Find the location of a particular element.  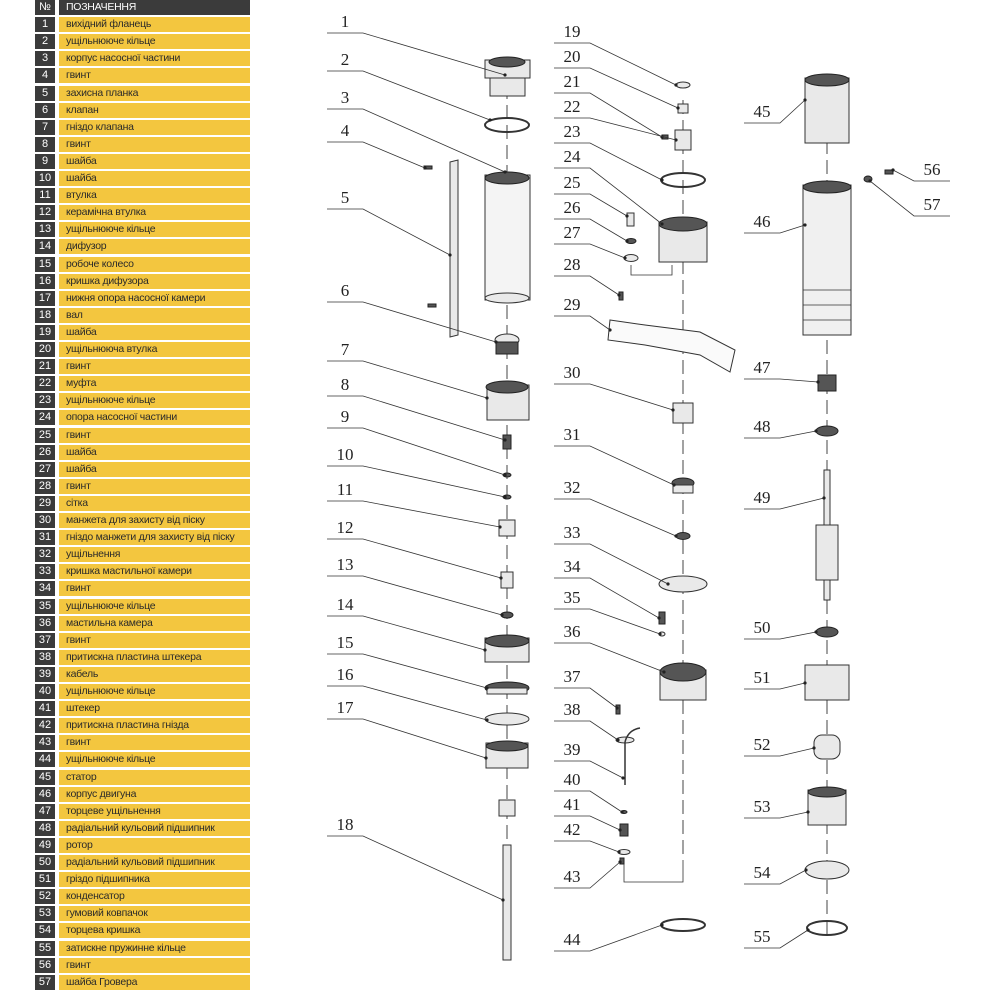

callout-number: 42 is located at coordinates (572, 829).